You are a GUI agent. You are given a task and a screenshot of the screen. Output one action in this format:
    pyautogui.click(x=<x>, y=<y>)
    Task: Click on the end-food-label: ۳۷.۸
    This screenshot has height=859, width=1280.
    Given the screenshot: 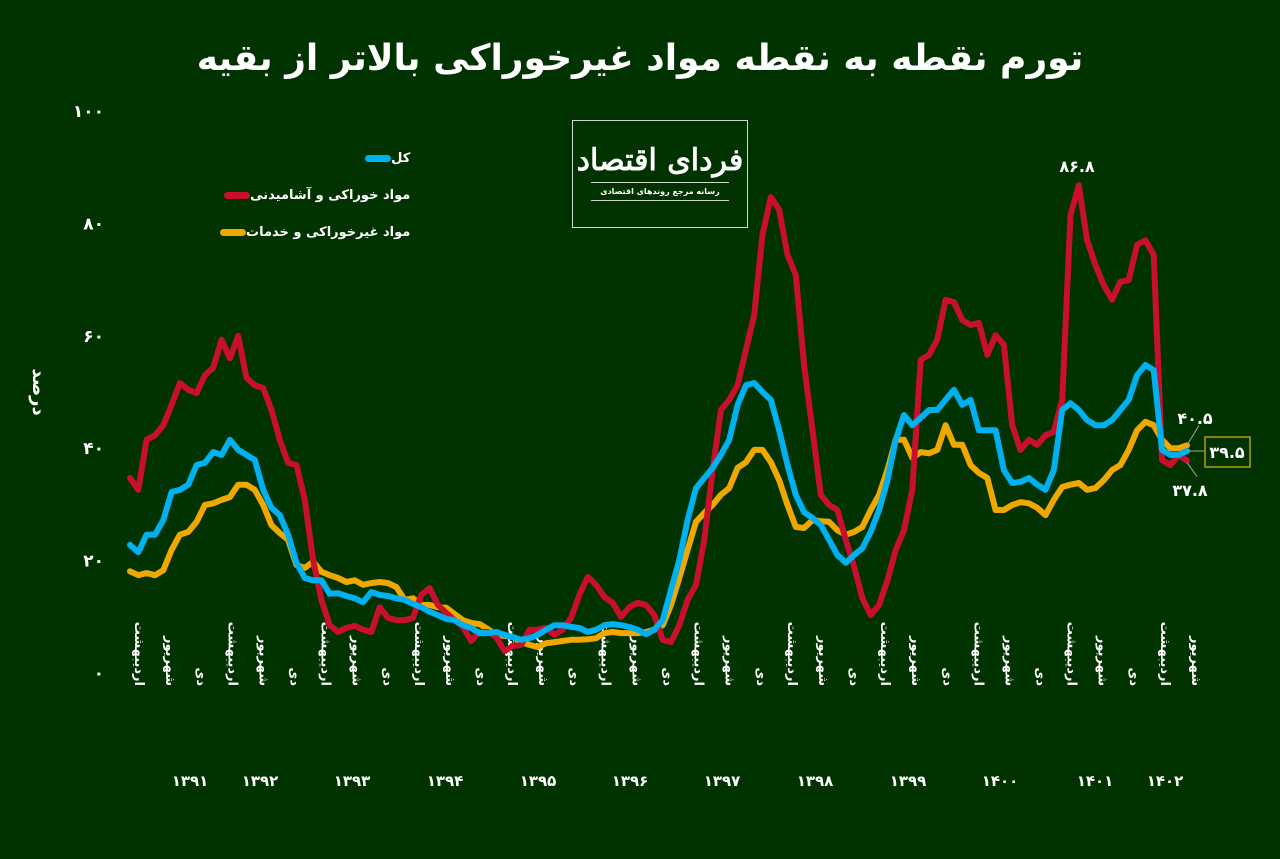 What is the action you would take?
    pyautogui.click(x=1190, y=490)
    